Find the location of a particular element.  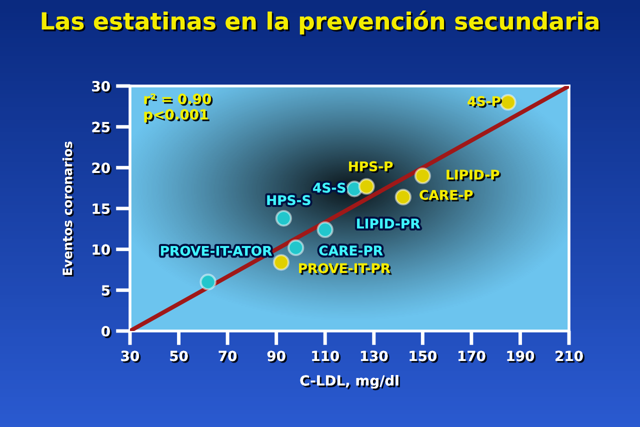

annotation: CARE-P is located at coordinates (447, 196).